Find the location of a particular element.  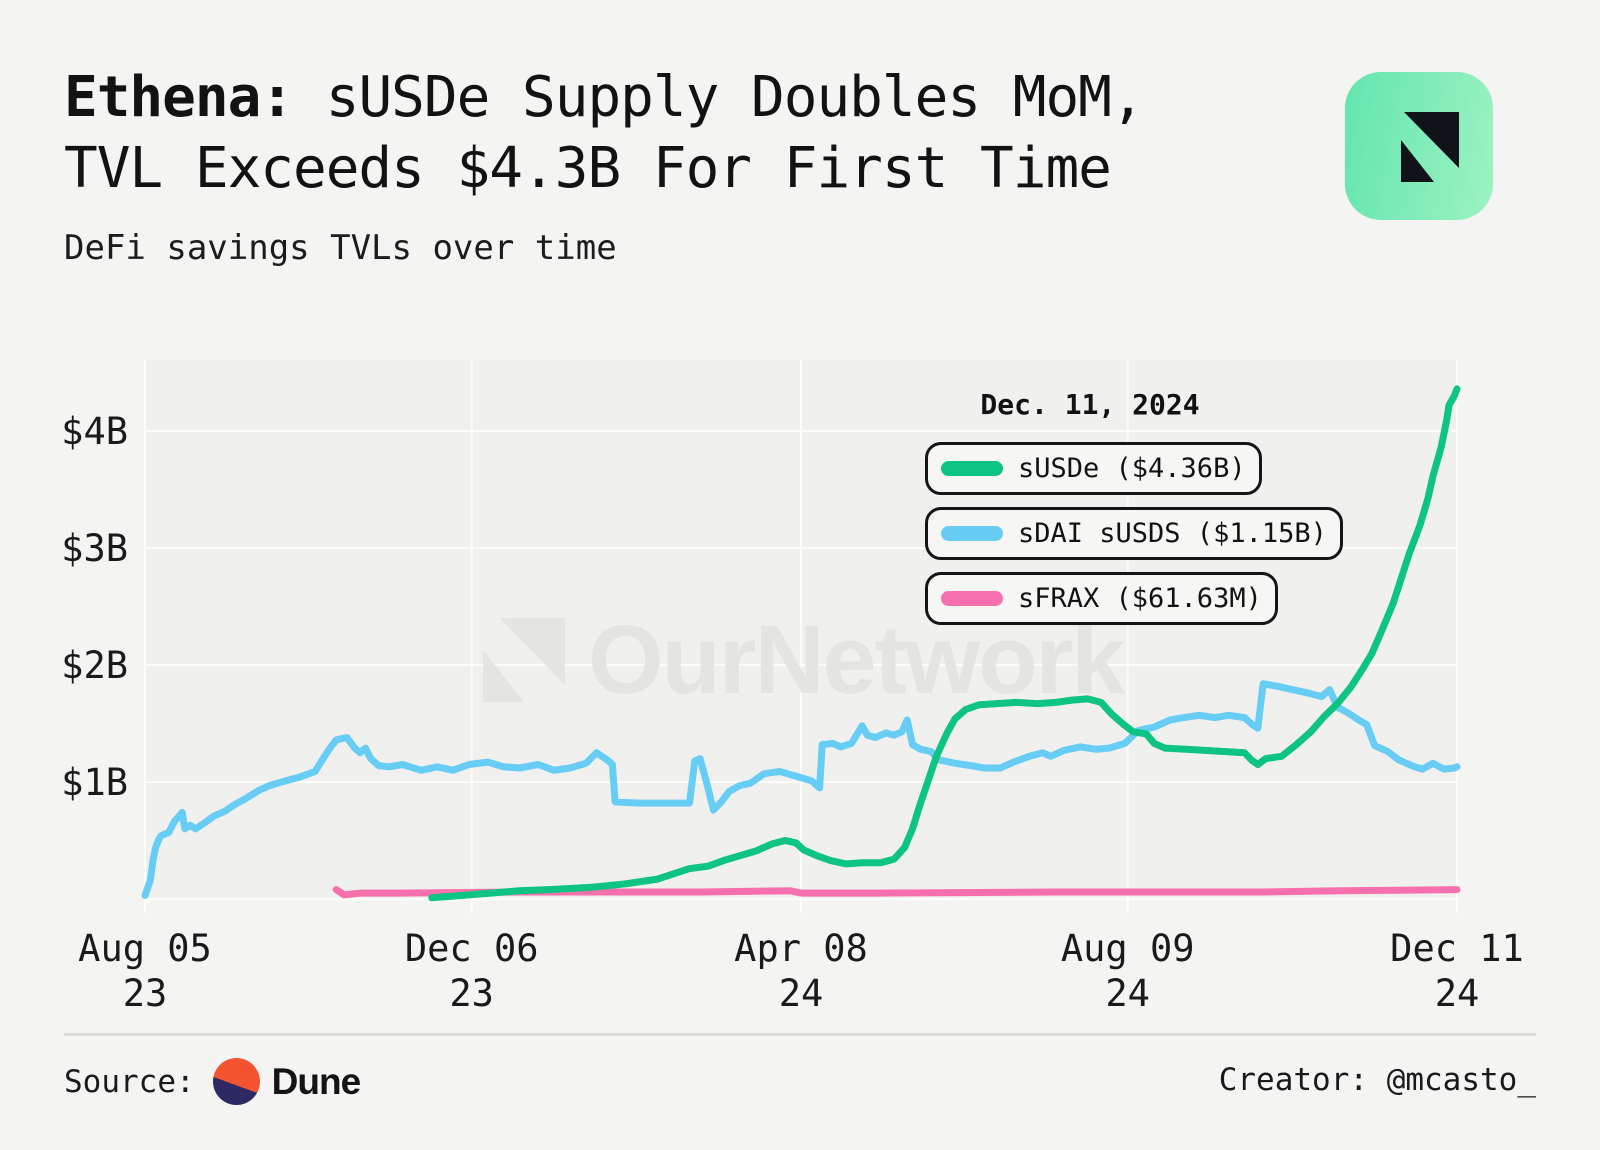

svg-text: Aug 09 is located at coordinates (1128, 948).